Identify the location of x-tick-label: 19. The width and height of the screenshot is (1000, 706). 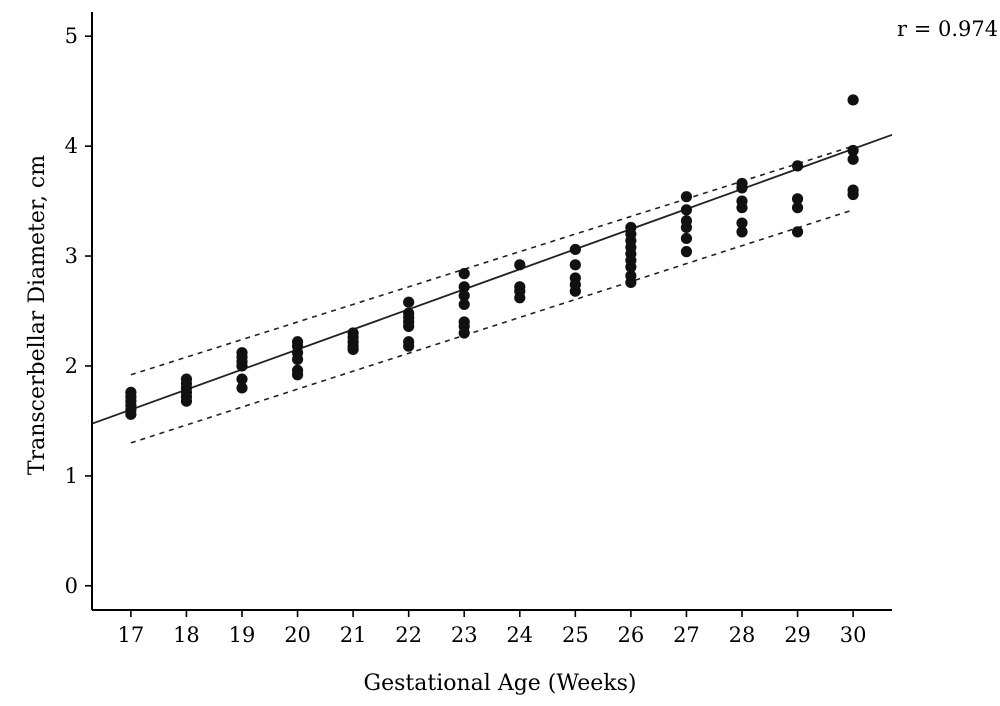
(242, 635).